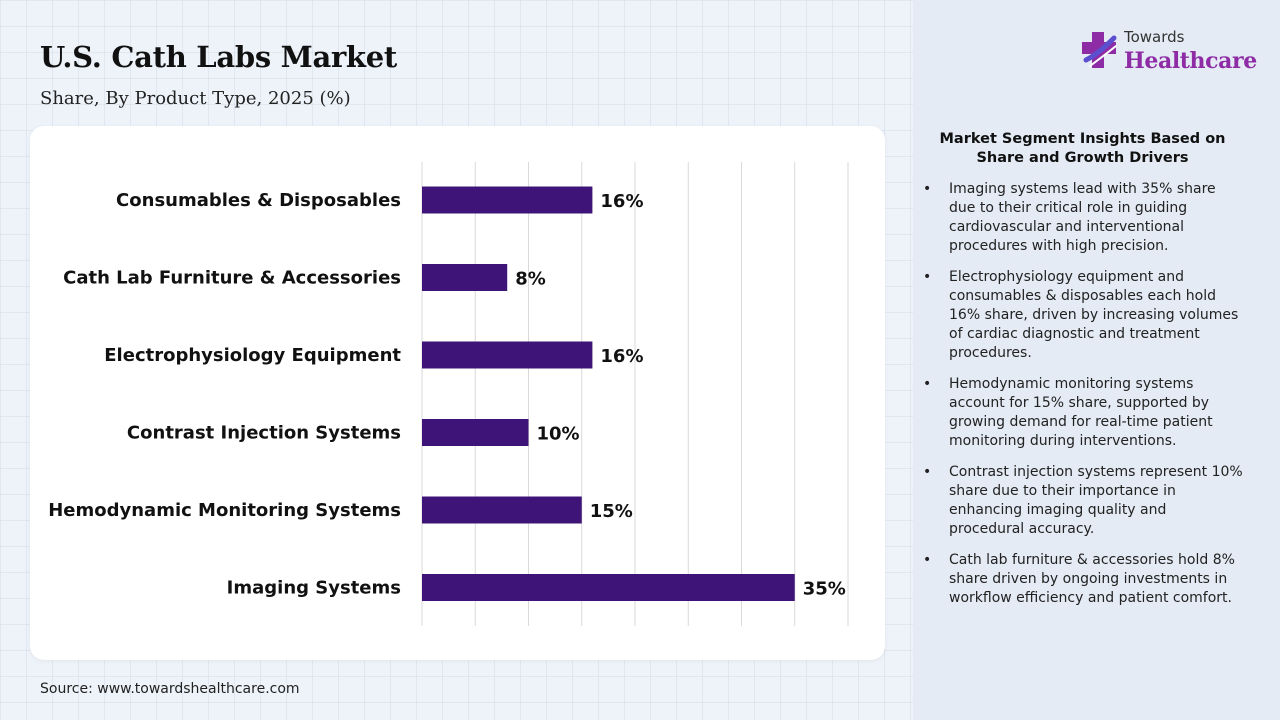 Image resolution: width=1280 pixels, height=720 pixels. Describe the element at coordinates (224, 510) in the screenshot. I see `category-label: Hemodynamic Monitoring Systems` at that location.